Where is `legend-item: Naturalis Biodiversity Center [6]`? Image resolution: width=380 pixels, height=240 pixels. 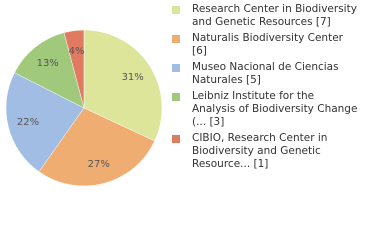 legend-item: Naturalis Biodiversity Center [6] is located at coordinates (272, 45).